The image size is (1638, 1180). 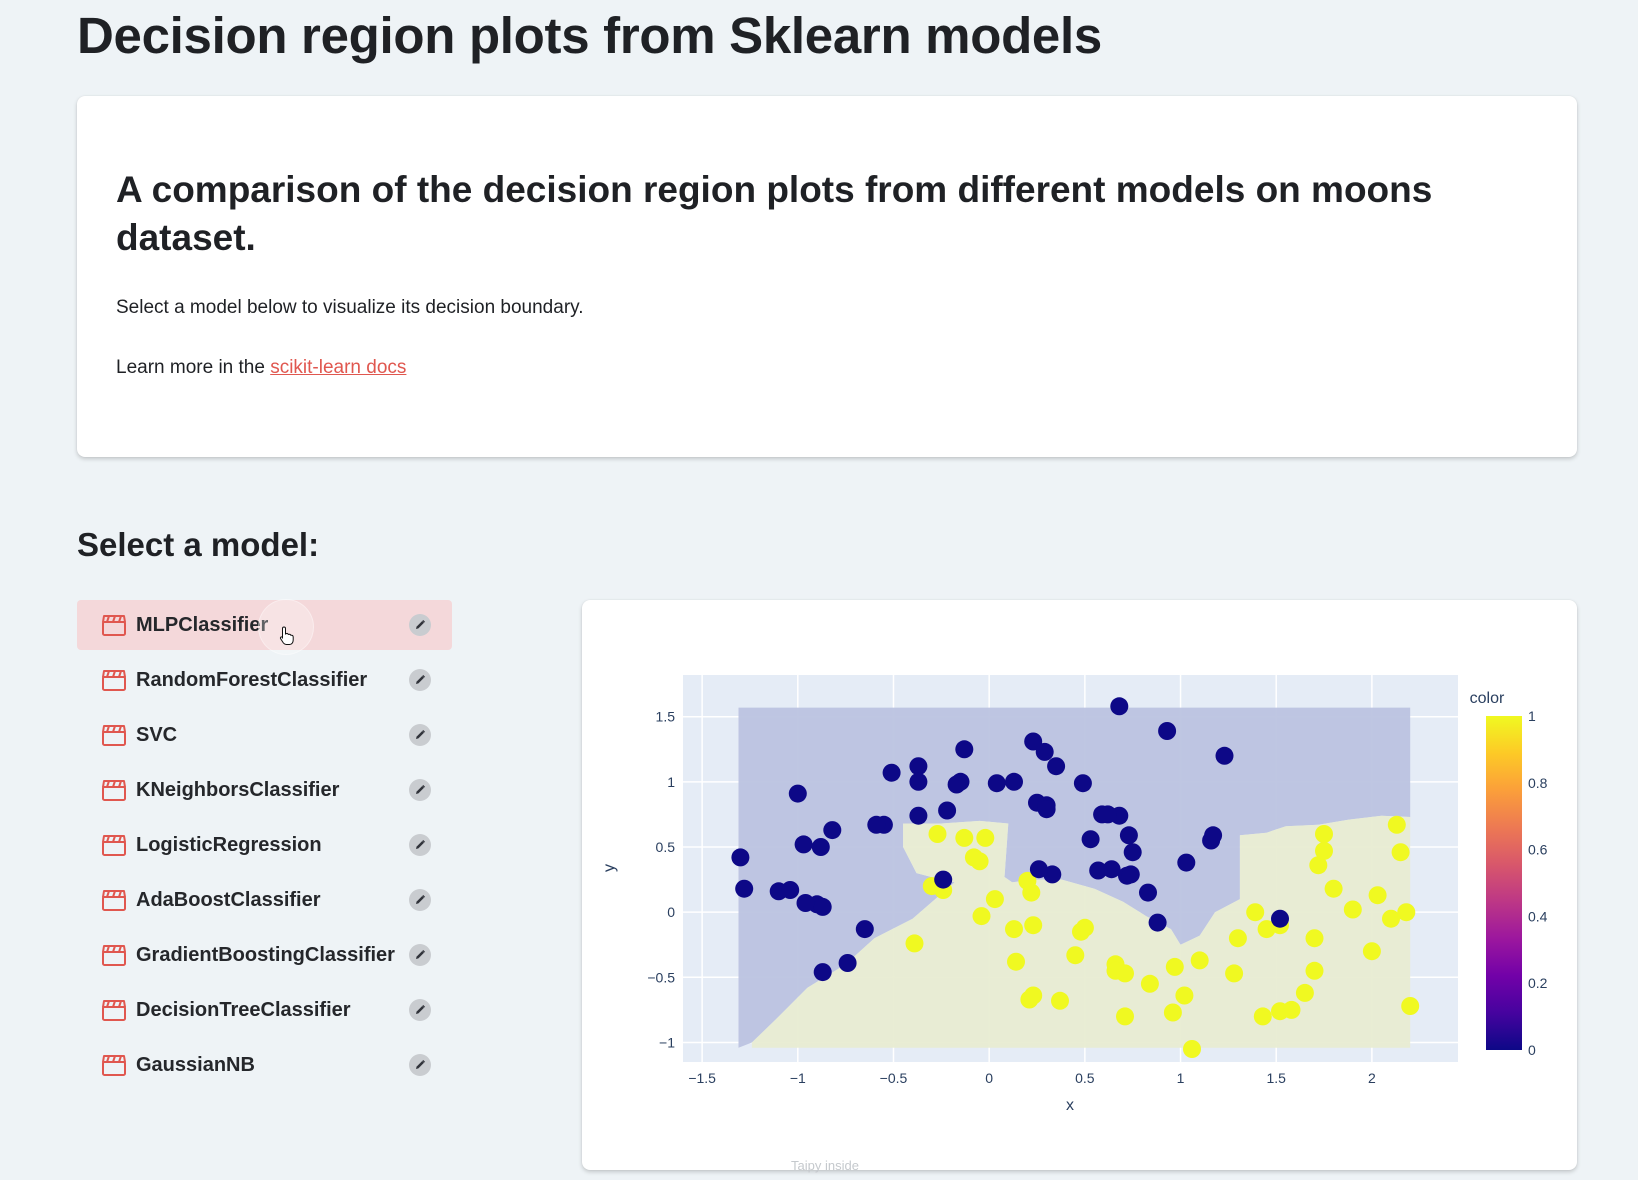 What do you see at coordinates (338, 367) in the screenshot?
I see `scikit-learn-docs-link: scikit-learn docs` at bounding box center [338, 367].